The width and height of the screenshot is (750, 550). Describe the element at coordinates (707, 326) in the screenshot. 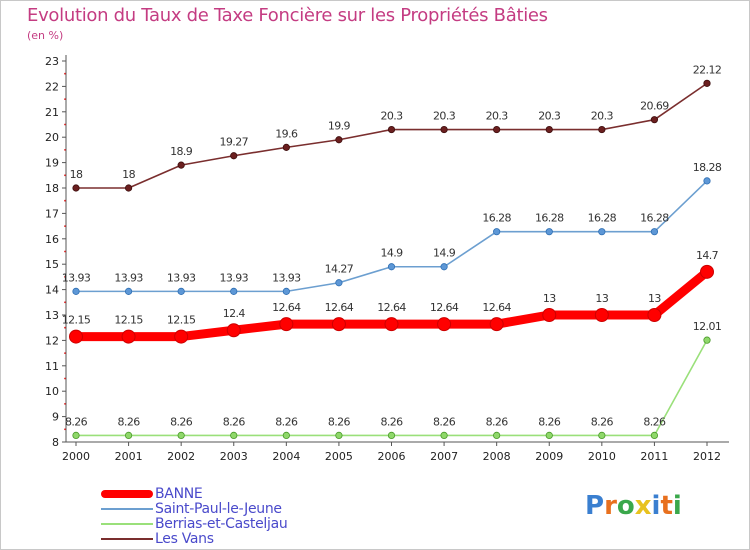

I see `data-label-berrias-et-casteljau: 12.01` at that location.